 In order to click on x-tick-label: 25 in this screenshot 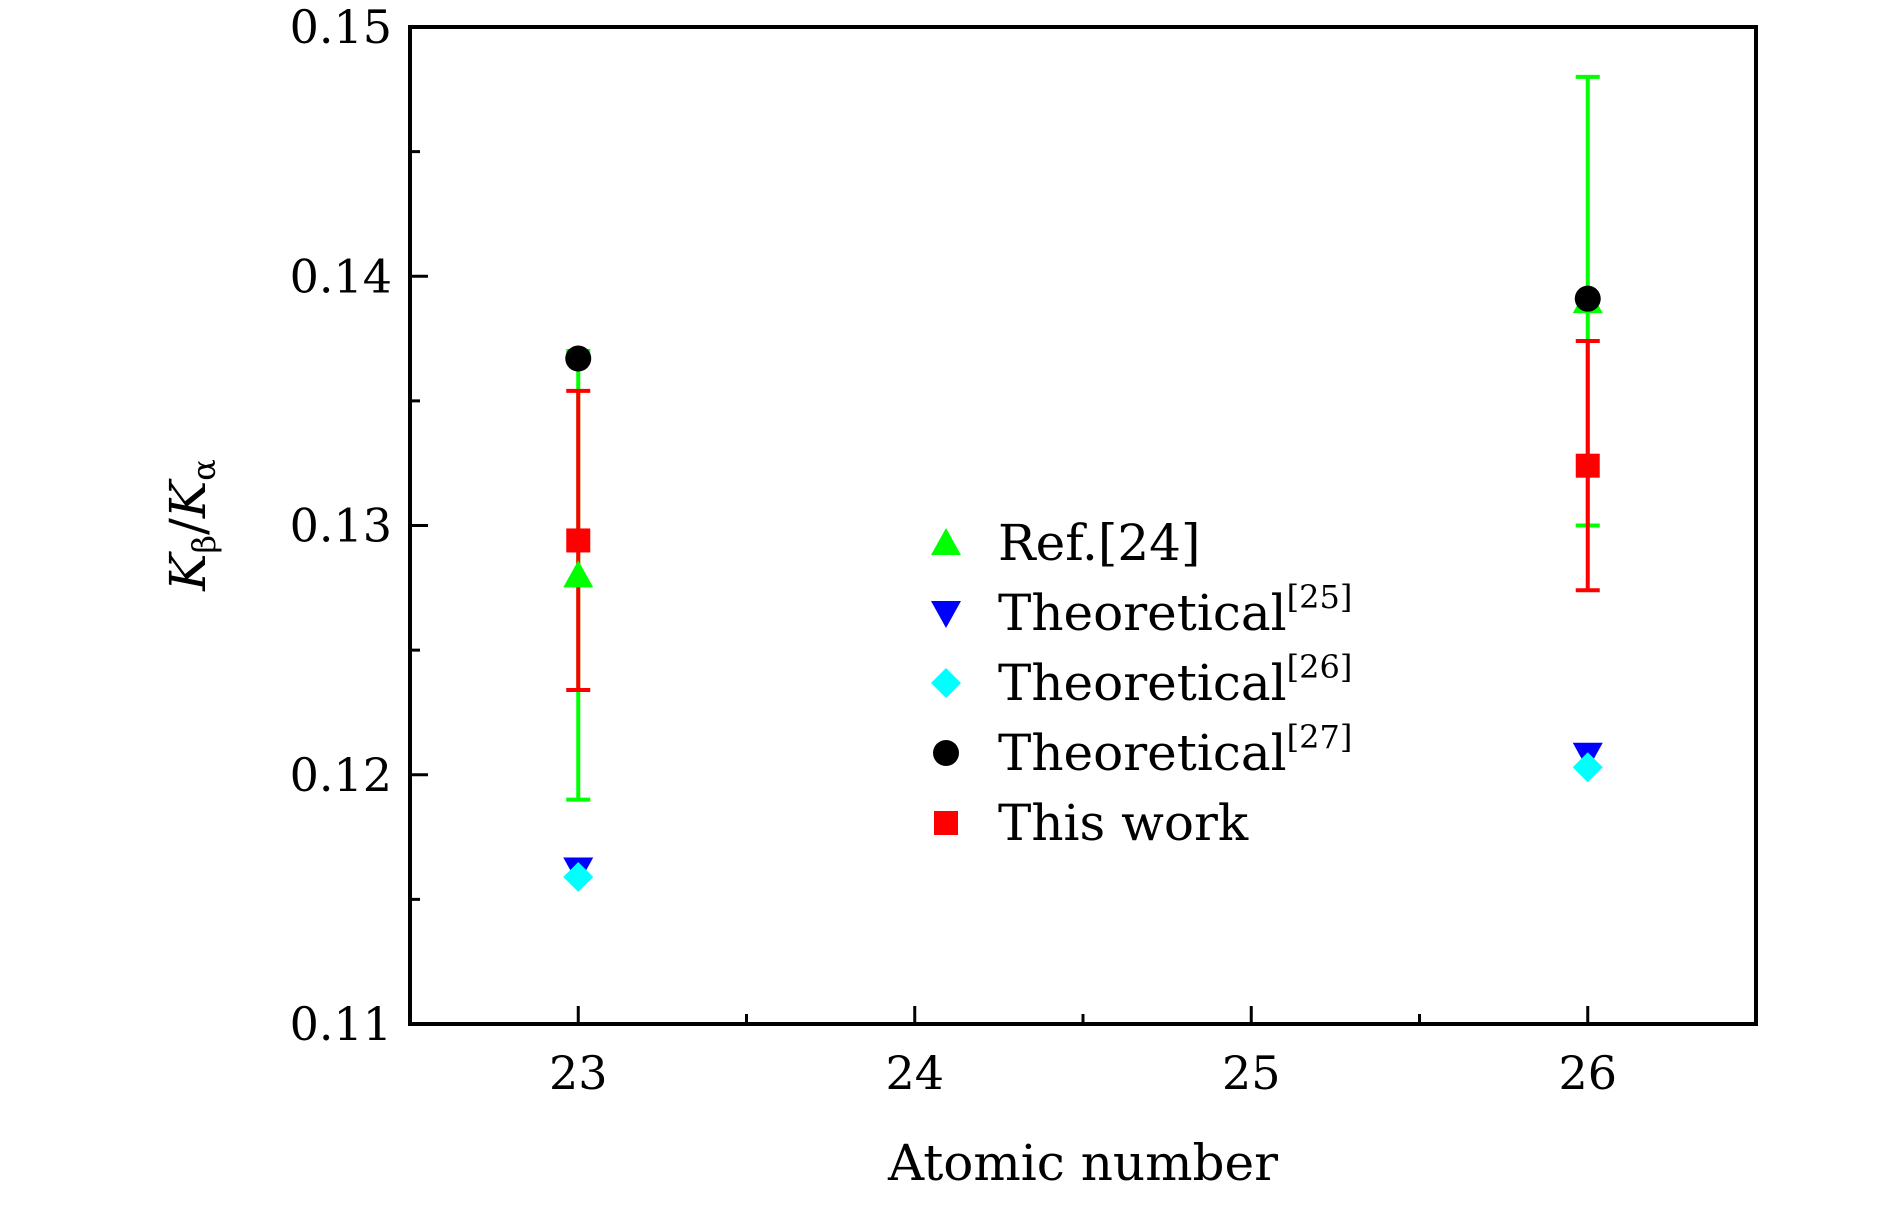, I will do `click(1251, 1073)`.